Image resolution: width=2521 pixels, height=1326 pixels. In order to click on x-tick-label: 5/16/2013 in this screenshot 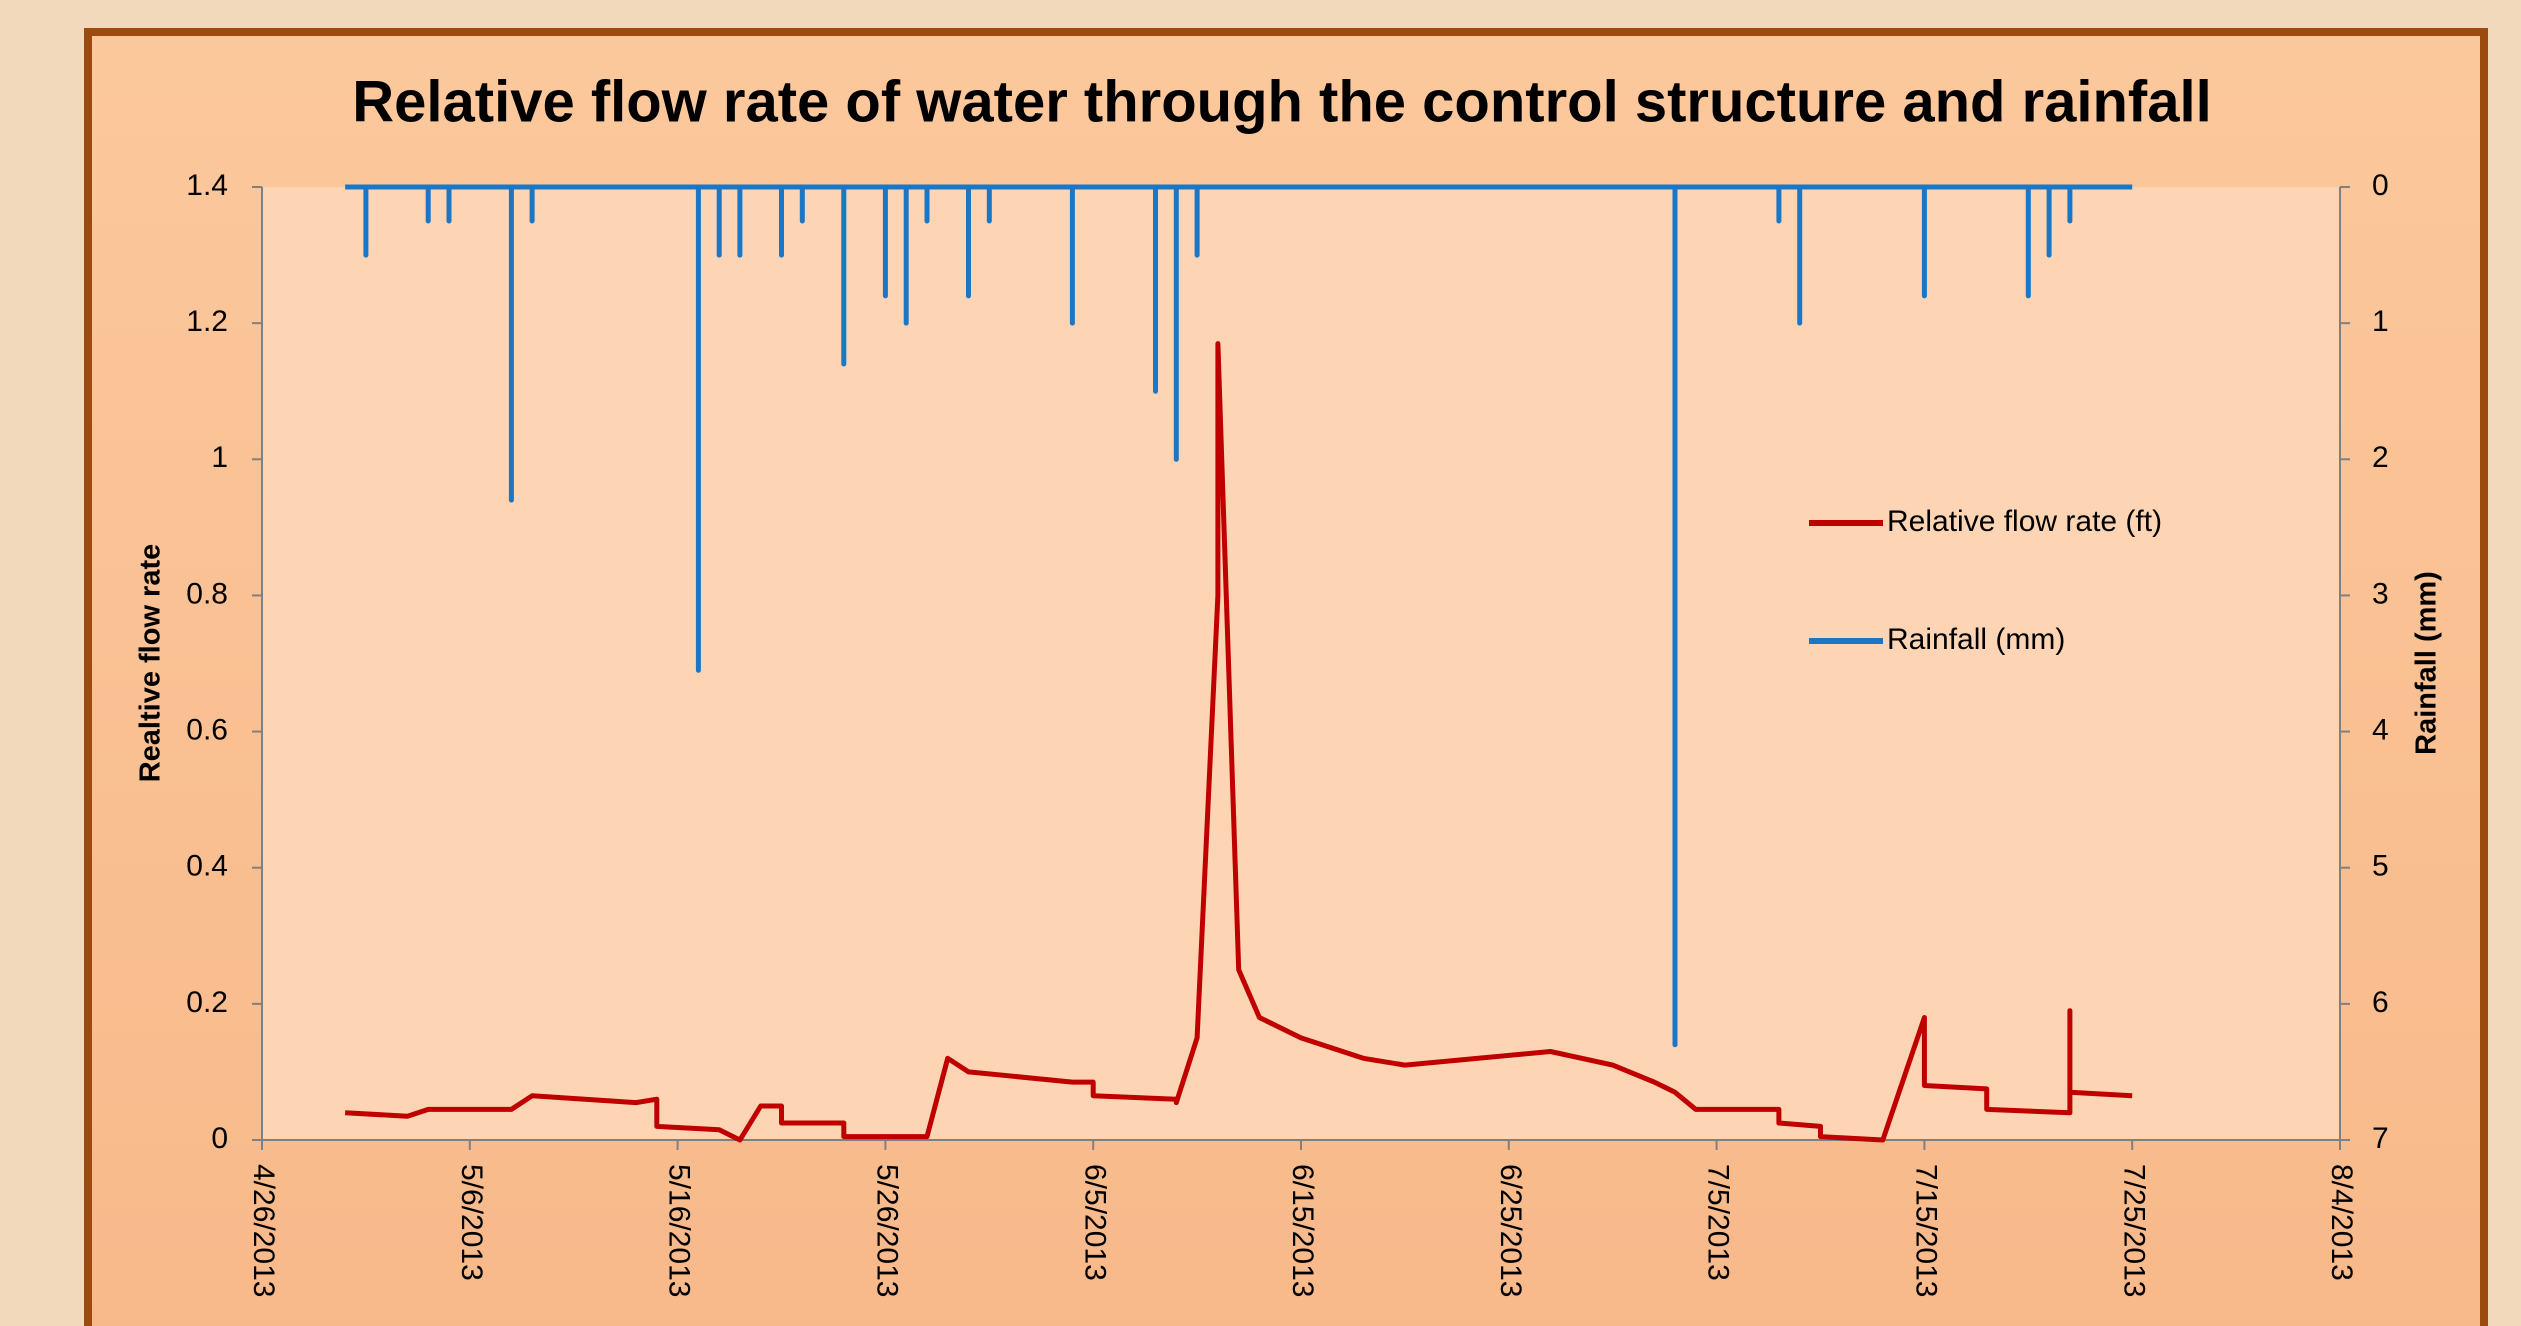, I will do `click(679, 1230)`.